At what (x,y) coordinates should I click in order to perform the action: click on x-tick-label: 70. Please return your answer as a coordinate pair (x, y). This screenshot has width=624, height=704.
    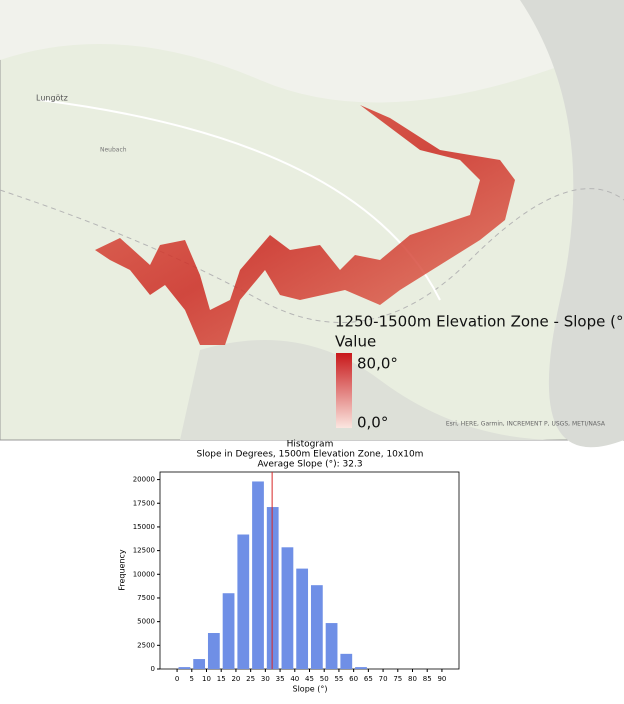
    Looking at the image, I should click on (383, 679).